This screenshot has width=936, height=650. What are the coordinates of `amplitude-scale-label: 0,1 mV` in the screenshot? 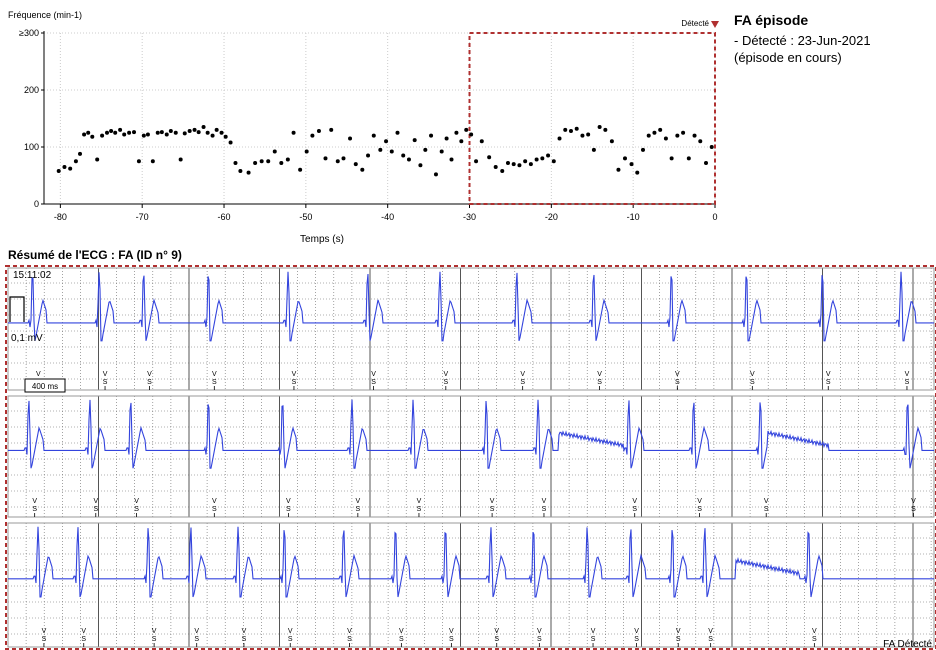 It's located at (27, 338).